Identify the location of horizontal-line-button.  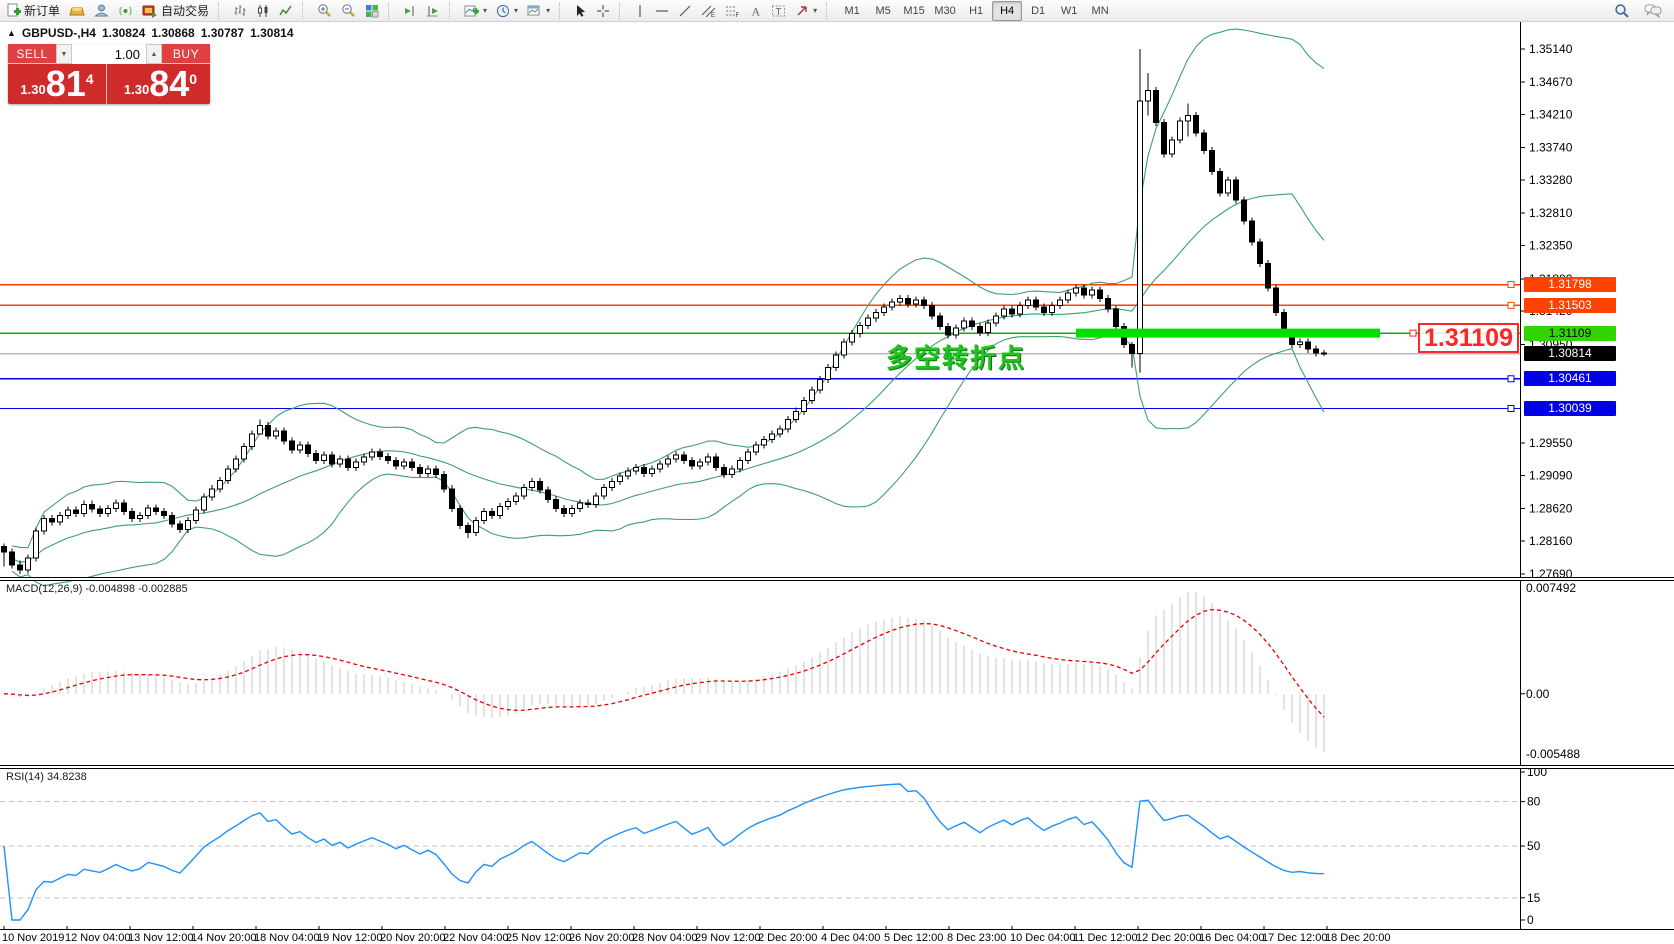
(662, 11).